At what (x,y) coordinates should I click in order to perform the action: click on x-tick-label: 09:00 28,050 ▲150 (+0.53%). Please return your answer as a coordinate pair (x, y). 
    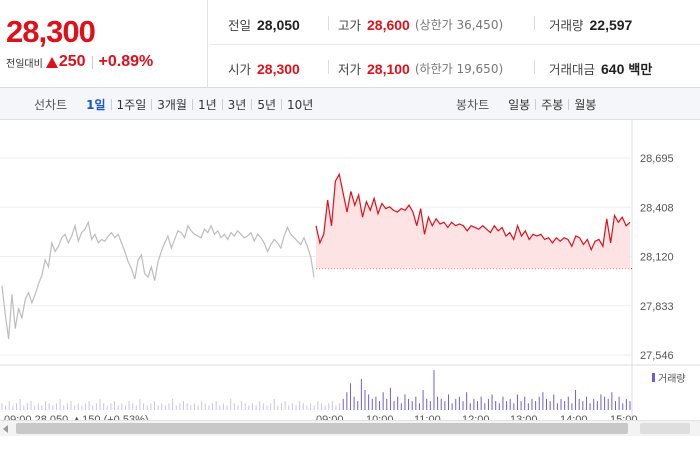
    Looking at the image, I should click on (76, 417).